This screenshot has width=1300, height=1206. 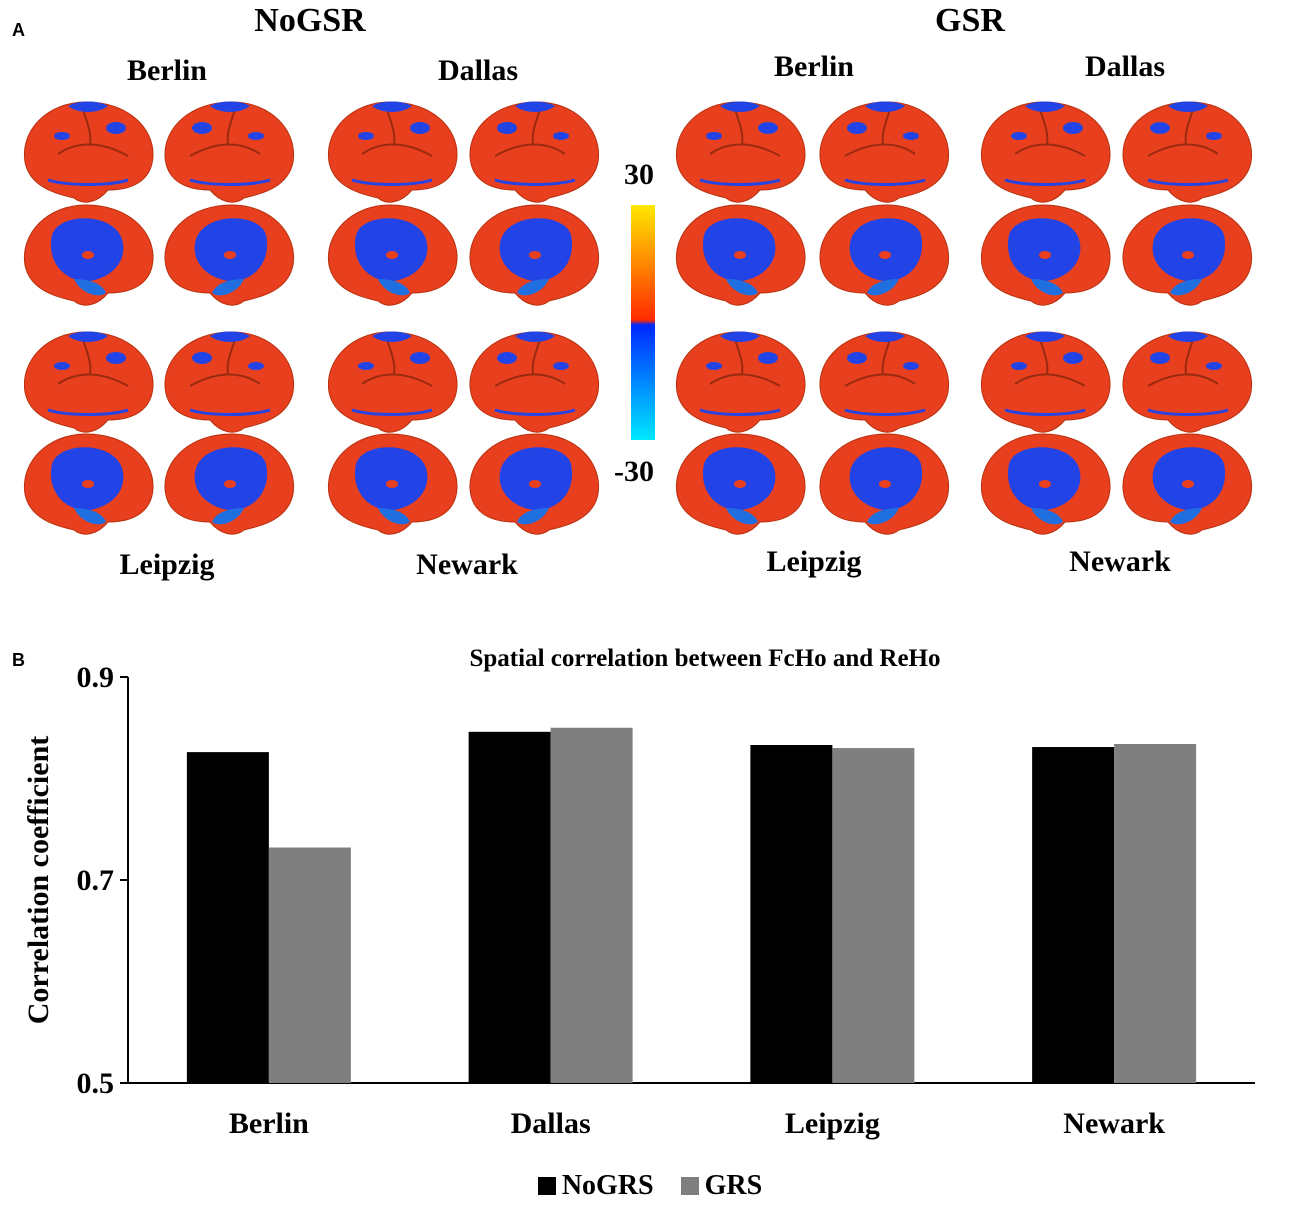 I want to click on chart-legend: NoGRS GRS, so click(x=650, y=1186).